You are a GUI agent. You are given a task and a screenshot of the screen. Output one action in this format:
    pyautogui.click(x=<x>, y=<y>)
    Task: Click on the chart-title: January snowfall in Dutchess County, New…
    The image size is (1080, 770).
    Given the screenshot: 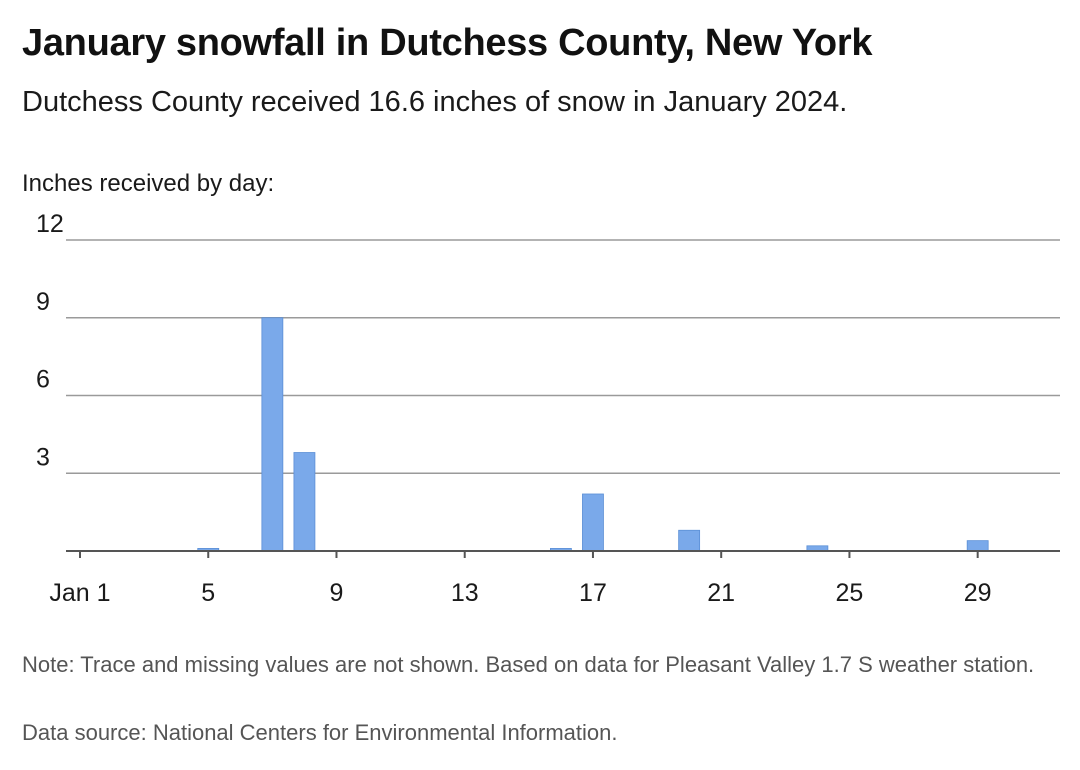 What is the action you would take?
    pyautogui.click(x=447, y=43)
    